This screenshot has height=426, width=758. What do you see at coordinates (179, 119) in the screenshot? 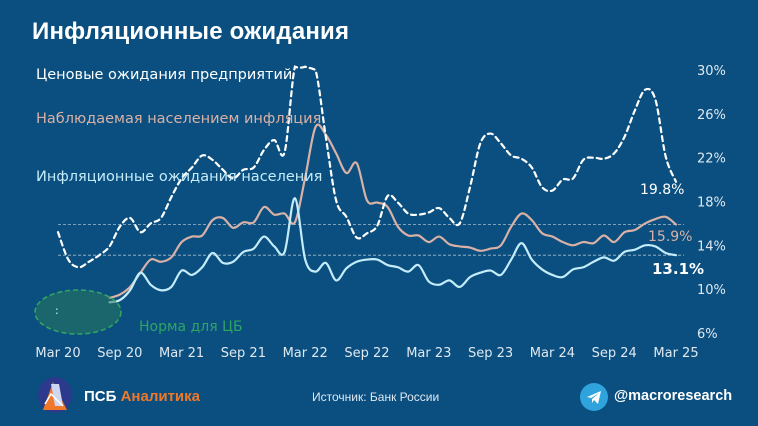
I see `legend-observed: Наблюдаемая населением инфляция` at bounding box center [179, 119].